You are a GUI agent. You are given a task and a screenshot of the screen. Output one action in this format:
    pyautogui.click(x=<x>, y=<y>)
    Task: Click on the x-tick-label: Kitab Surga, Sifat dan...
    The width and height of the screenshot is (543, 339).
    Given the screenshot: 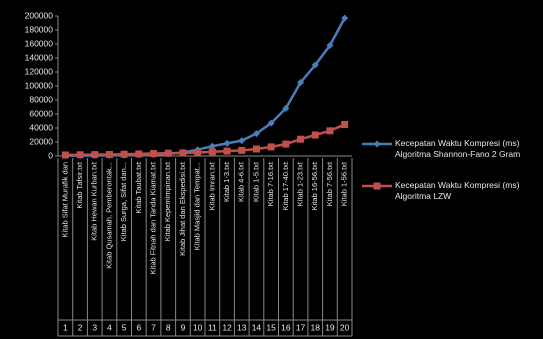 What is the action you would take?
    pyautogui.click(x=123, y=201)
    